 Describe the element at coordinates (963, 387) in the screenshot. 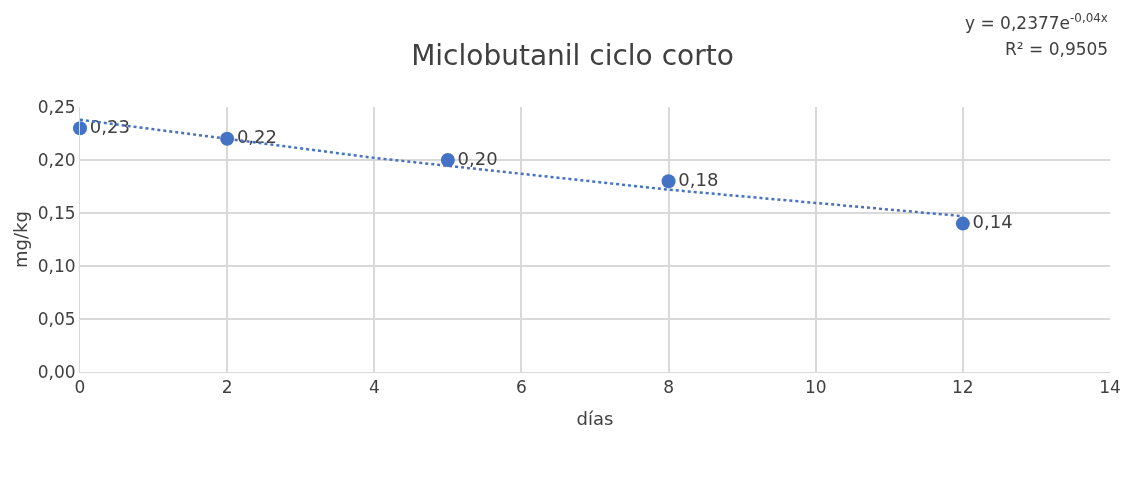

I see `x-tick-label: 12` at that location.